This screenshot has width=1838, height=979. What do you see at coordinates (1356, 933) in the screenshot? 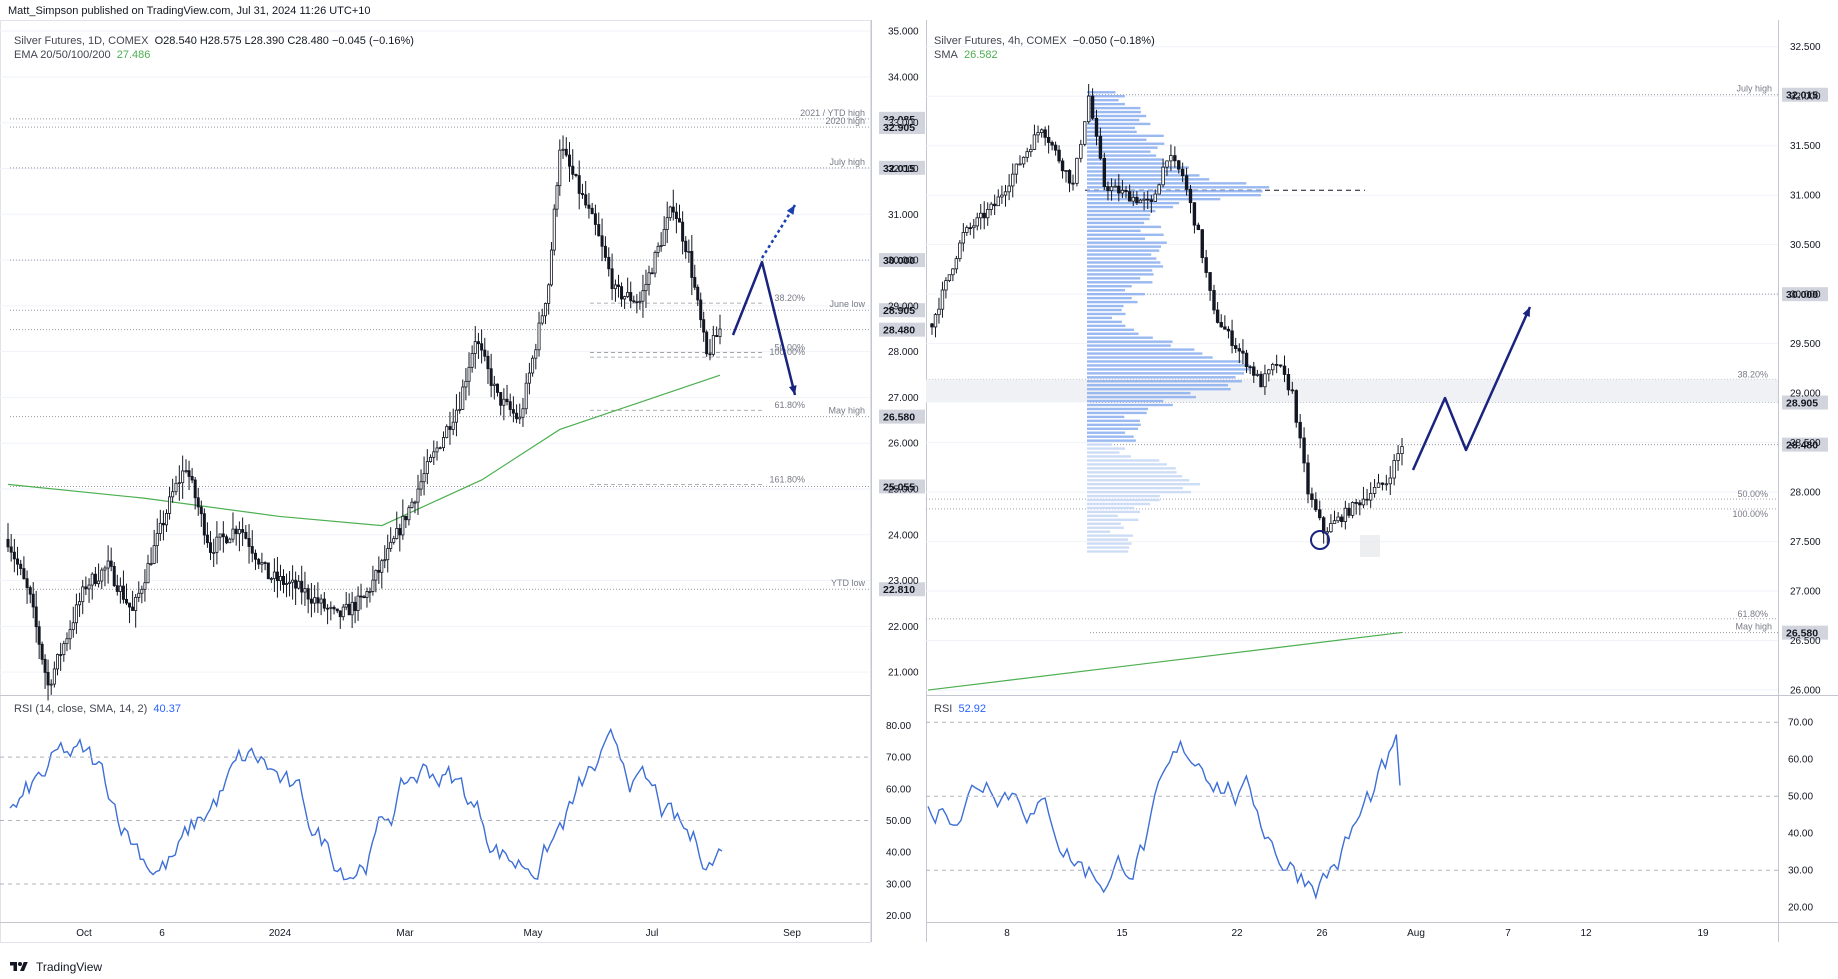
I see `right-time-axis: 8 15 22 26 Aug 7 12 19` at bounding box center [1356, 933].